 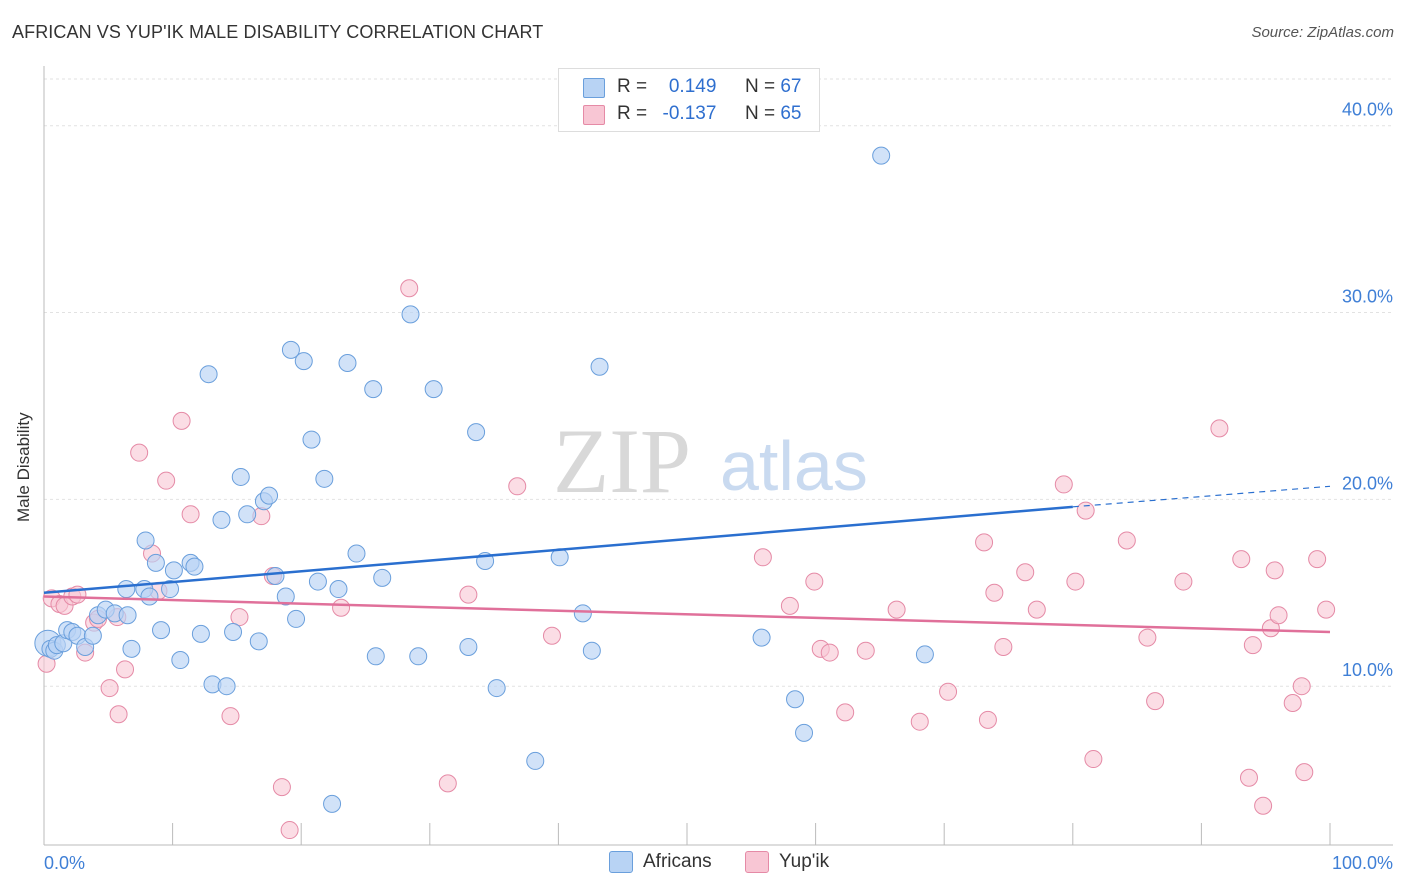 I want to click on stats-swatch-africans, so click(x=594, y=88).